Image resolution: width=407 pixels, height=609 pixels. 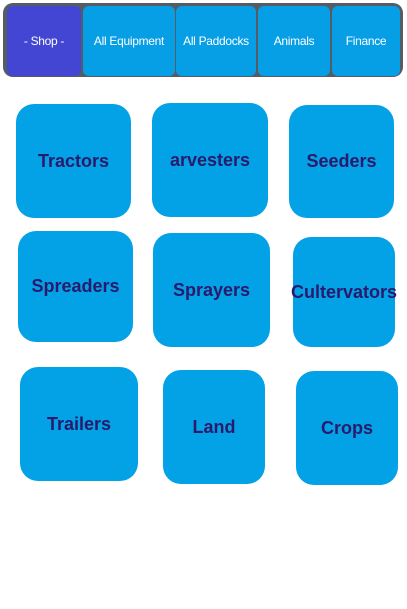 I want to click on tab-all-equipment: All Equipment, so click(x=129, y=41).